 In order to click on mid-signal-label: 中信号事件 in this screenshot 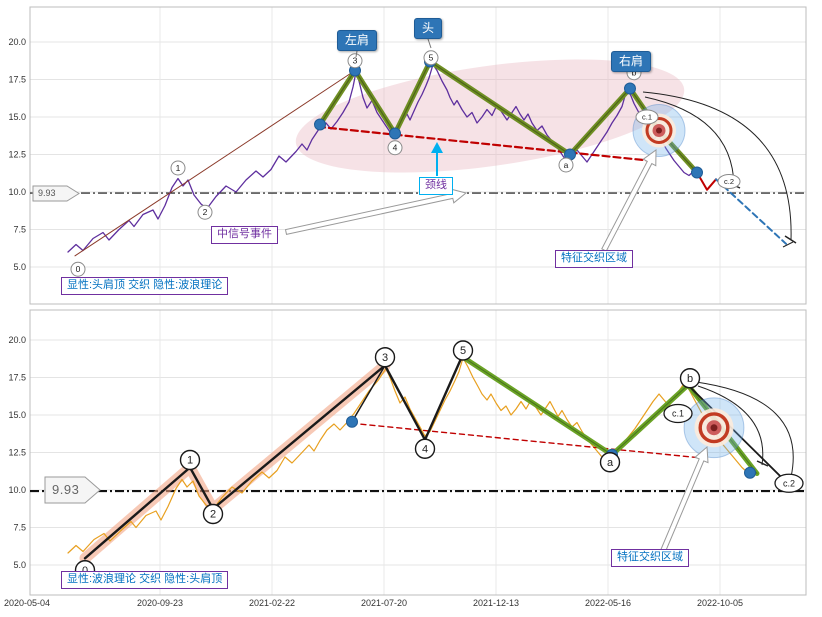, I will do `click(244, 235)`.